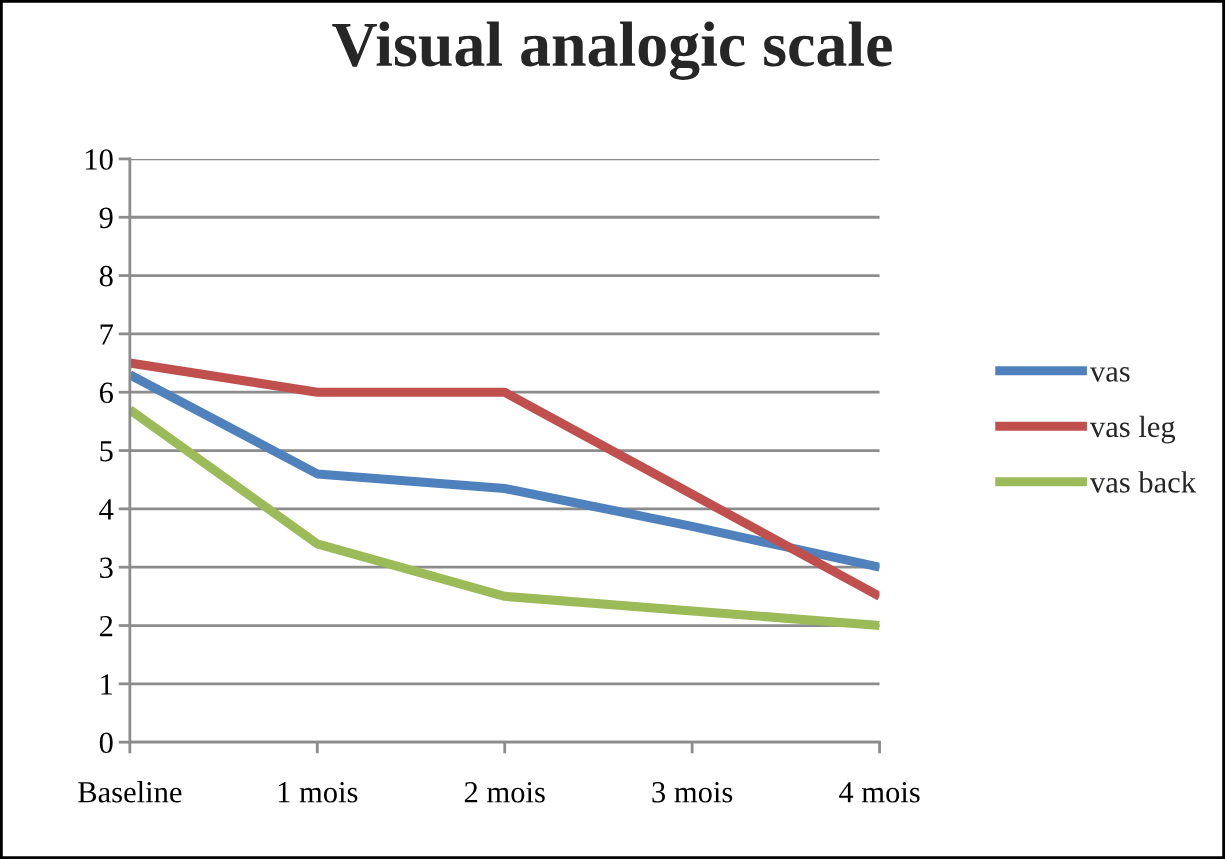 The width and height of the screenshot is (1225, 859). What do you see at coordinates (106, 451) in the screenshot?
I see `y-tick-label: 5` at bounding box center [106, 451].